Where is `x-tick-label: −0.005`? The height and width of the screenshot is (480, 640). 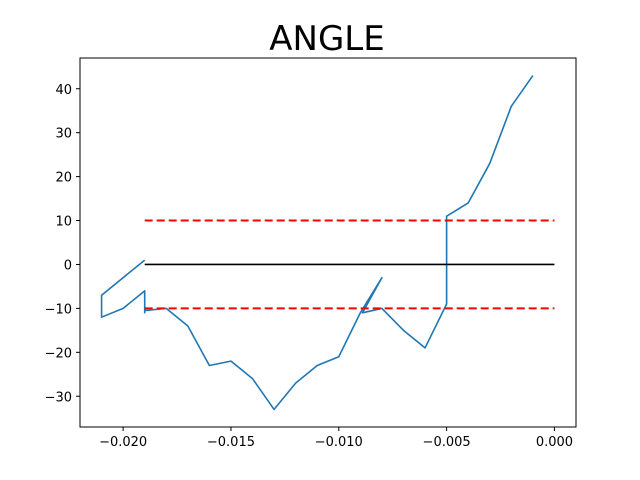 x-tick-label: −0.005 is located at coordinates (447, 442).